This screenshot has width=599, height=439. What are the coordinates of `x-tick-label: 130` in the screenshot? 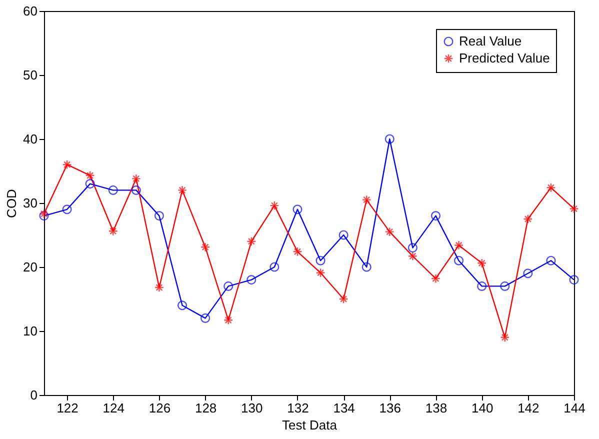 It's located at (252, 408).